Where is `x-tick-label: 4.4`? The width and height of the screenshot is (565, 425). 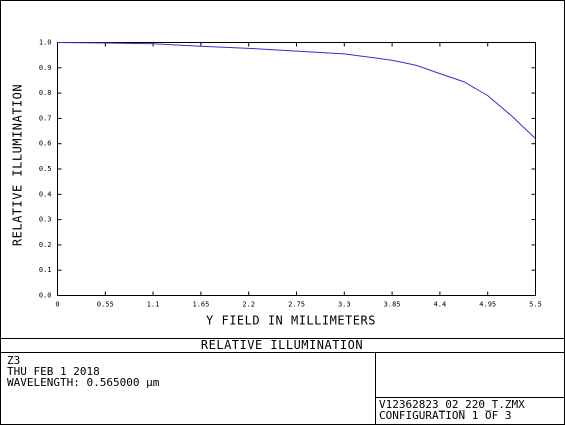
x-tick-label: 4.4 is located at coordinates (440, 305).